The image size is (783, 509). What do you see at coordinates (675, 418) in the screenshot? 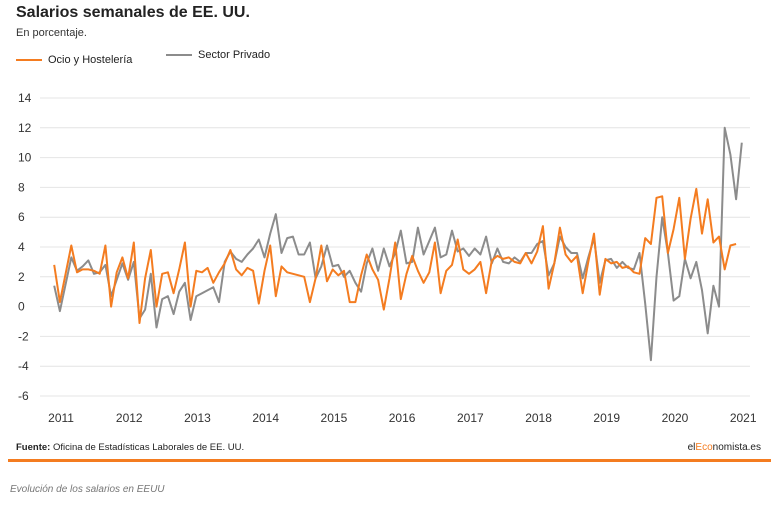
I see `x-tick-label: 2020` at bounding box center [675, 418].